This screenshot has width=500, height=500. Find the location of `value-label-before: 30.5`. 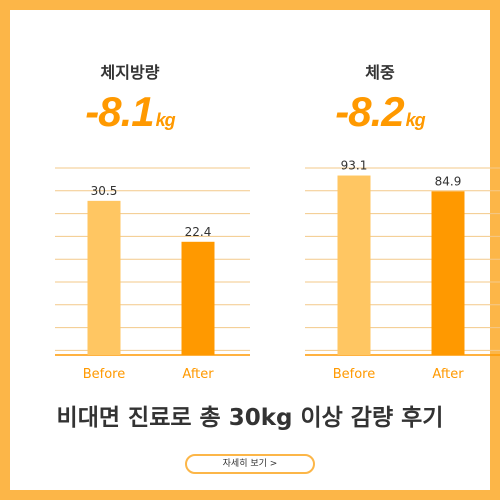

value-label-before: 30.5 is located at coordinates (104, 191).